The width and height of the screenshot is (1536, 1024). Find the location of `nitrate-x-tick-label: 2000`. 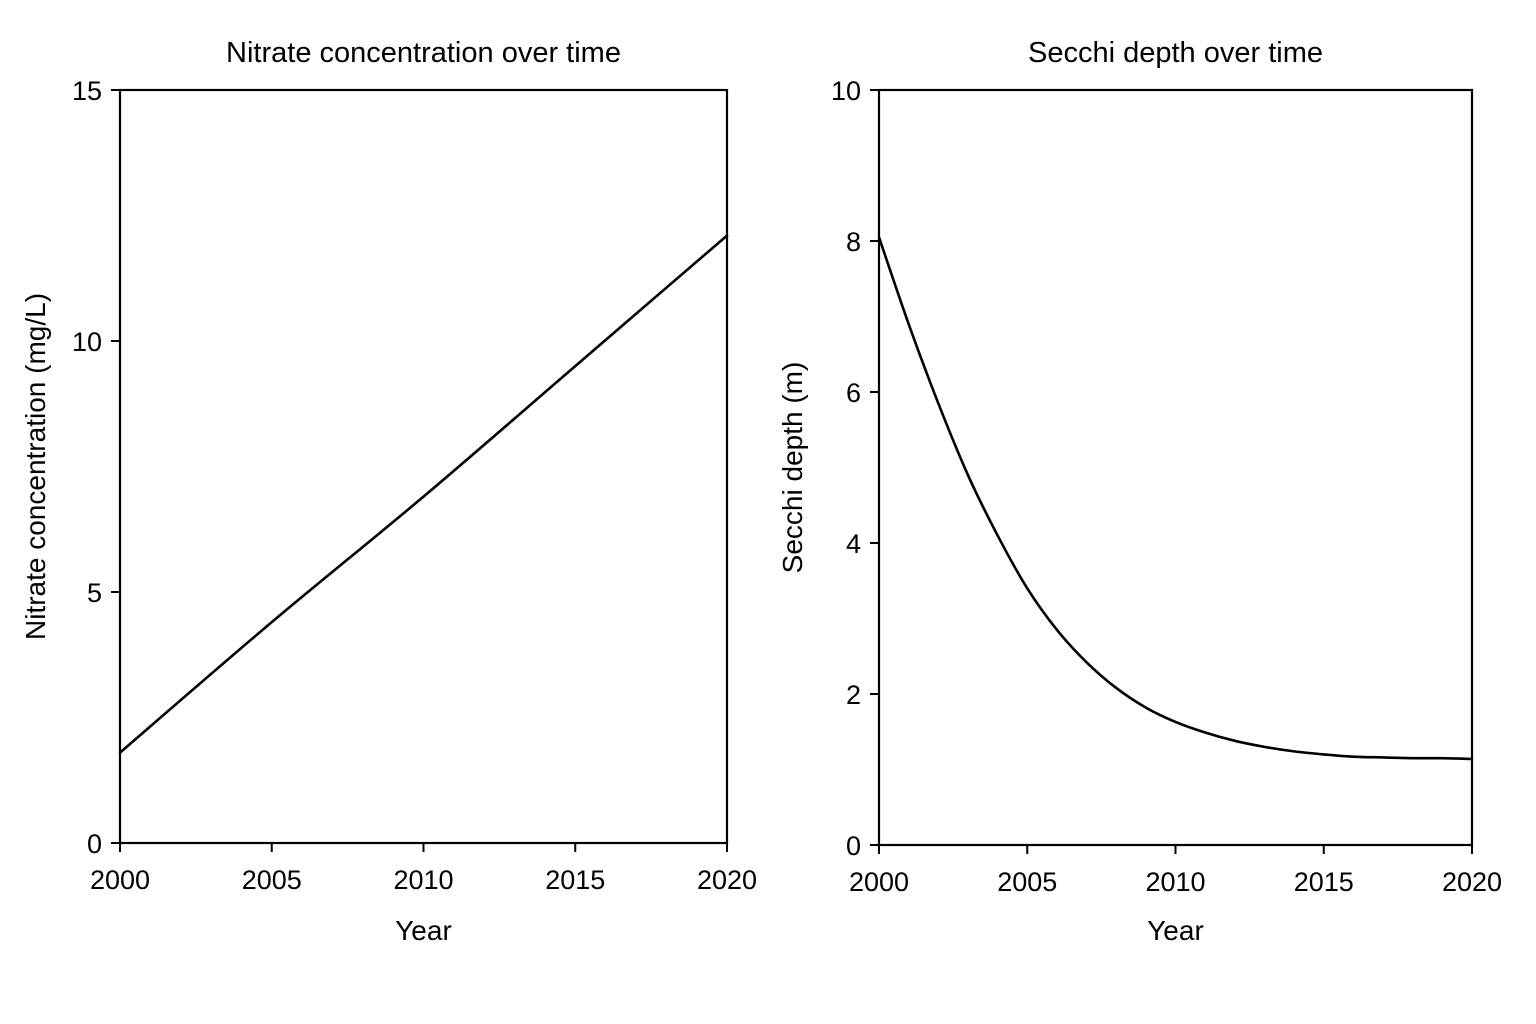

nitrate-x-tick-label: 2000 is located at coordinates (120, 880).